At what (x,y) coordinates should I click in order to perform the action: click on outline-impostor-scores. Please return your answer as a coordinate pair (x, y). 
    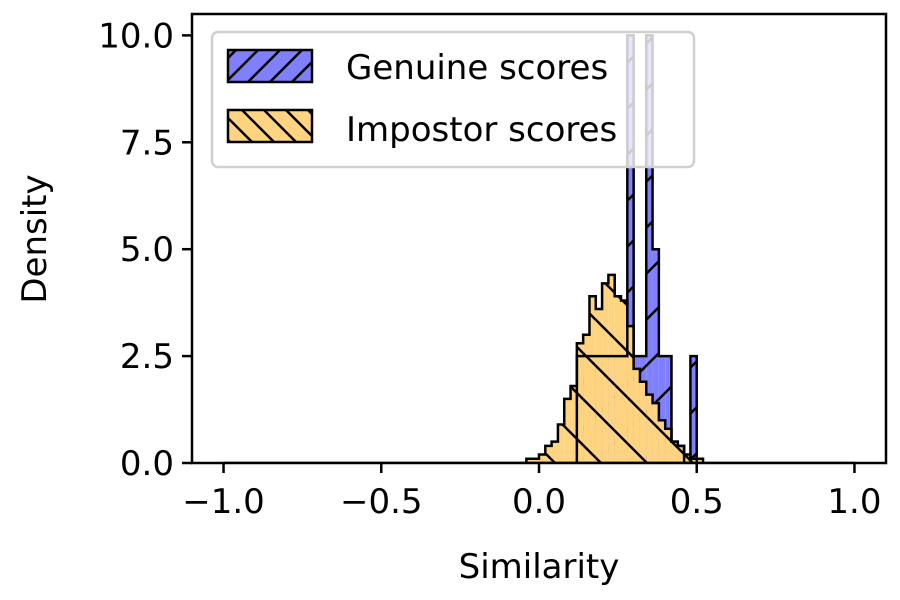
    Looking at the image, I should click on (615, 368).